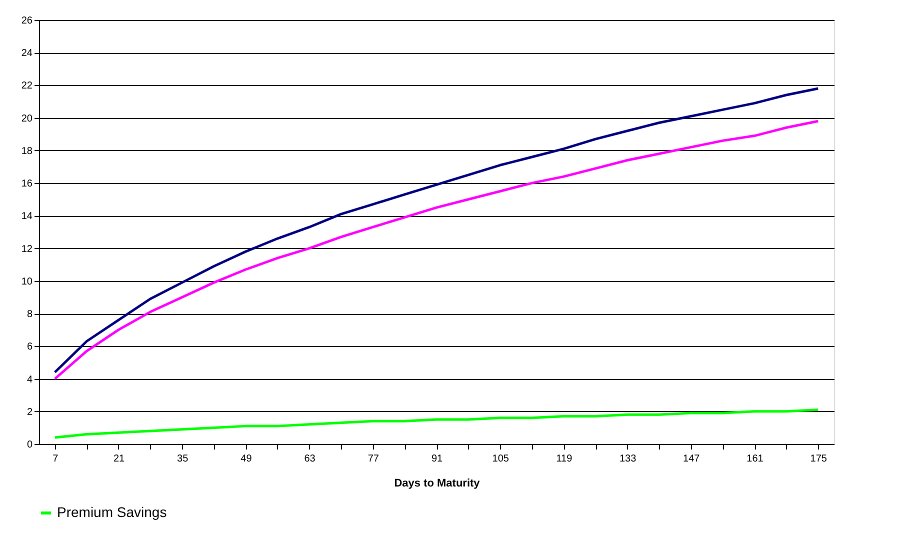  I want to click on y-tick-label: 10, so click(27, 282).